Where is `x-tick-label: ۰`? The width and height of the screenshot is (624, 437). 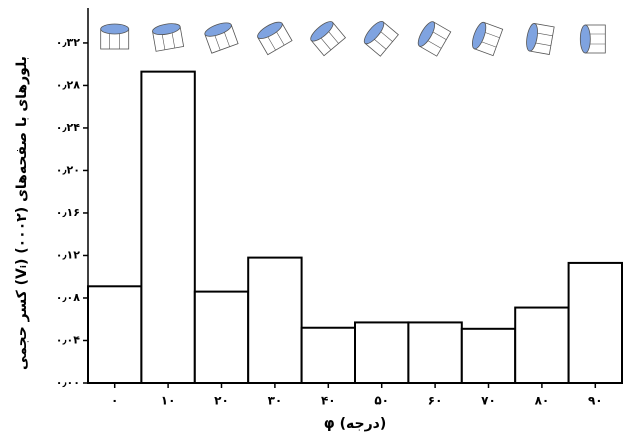
x-tick-label: ۰ is located at coordinates (114, 401).